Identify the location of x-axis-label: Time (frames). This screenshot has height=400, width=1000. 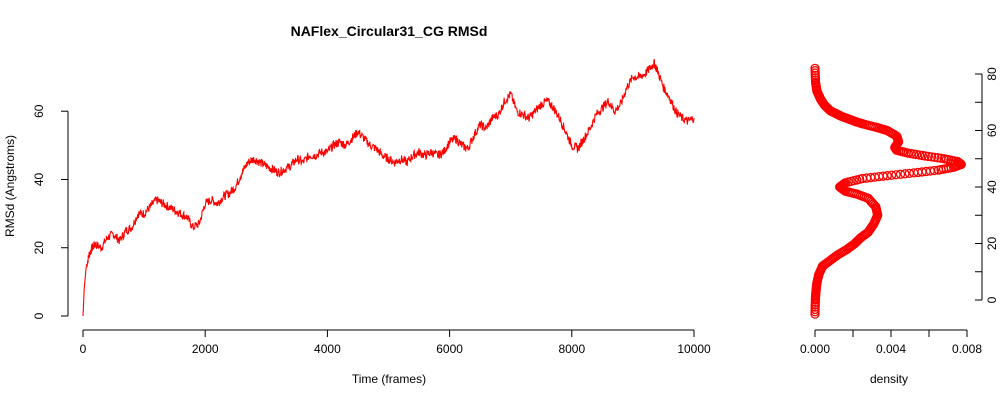
(389, 379).